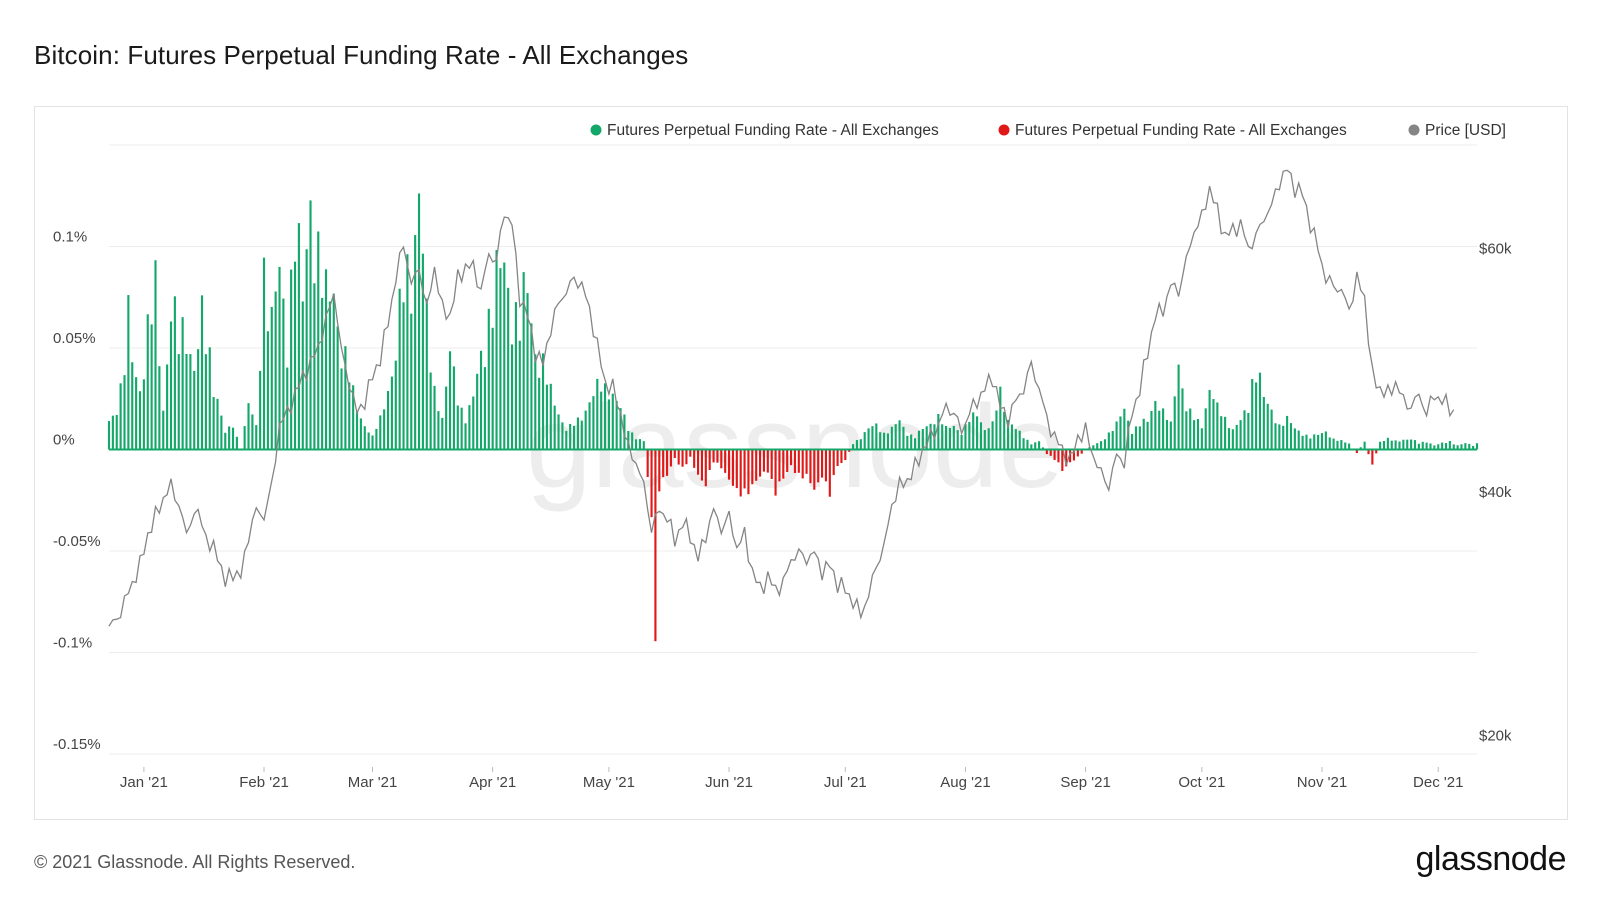 Image resolution: width=1600 pixels, height=900 pixels. What do you see at coordinates (1438, 782) in the screenshot?
I see `x-axis-tick-label: Dec '21` at bounding box center [1438, 782].